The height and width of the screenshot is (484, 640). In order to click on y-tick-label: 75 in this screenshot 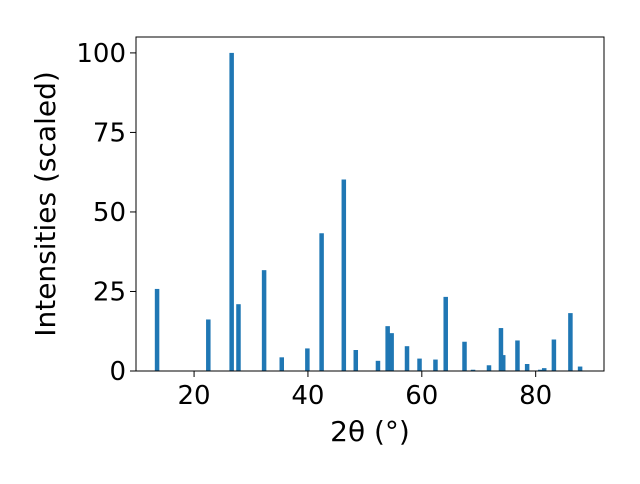, I will do `click(109, 133)`.